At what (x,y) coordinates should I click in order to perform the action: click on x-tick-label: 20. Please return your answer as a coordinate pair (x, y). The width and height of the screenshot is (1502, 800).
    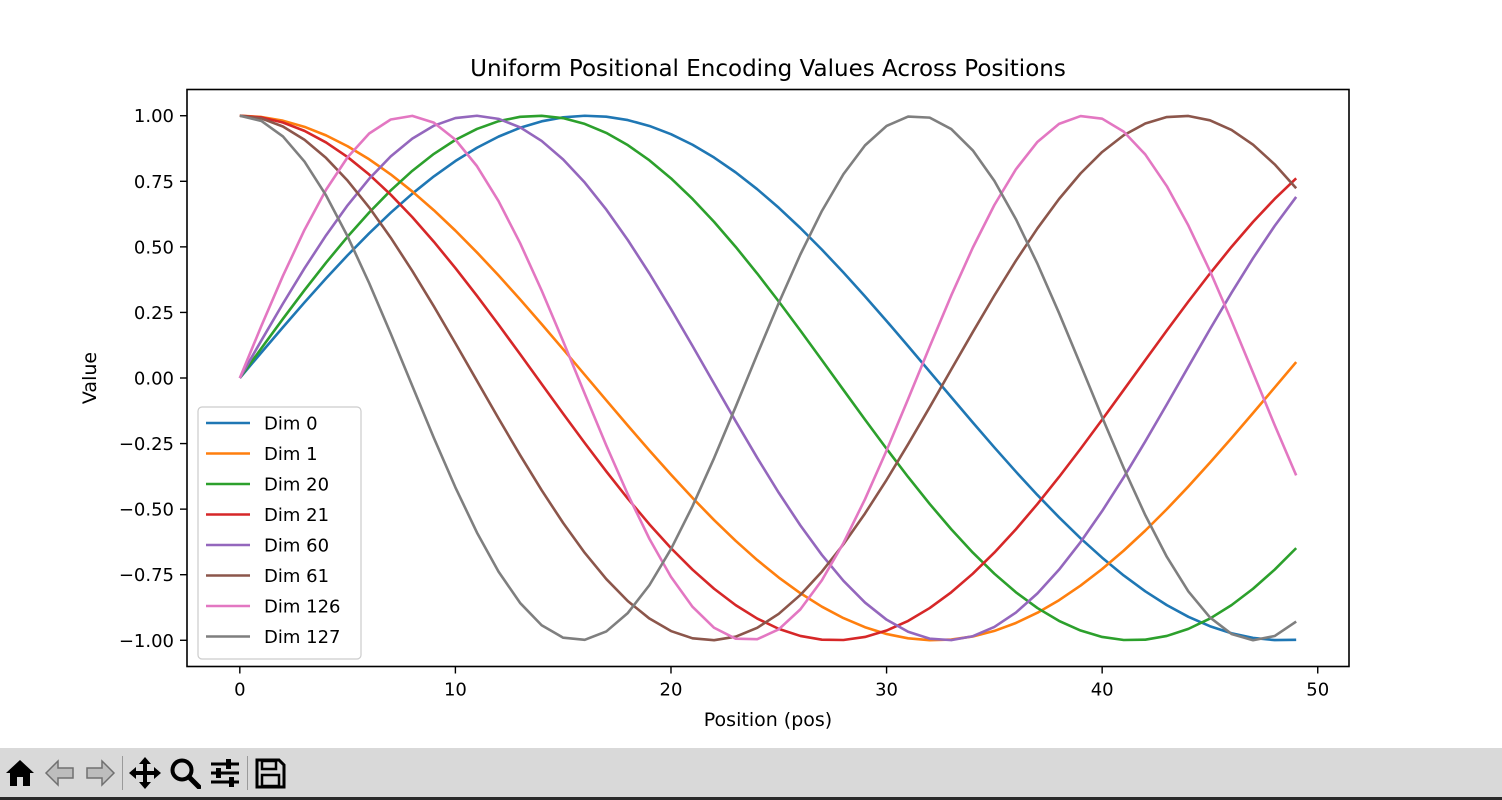
    Looking at the image, I should click on (671, 690).